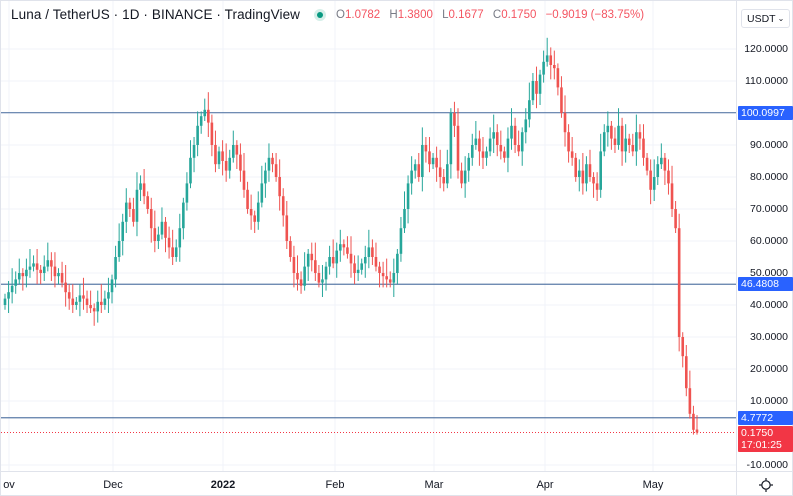 The height and width of the screenshot is (496, 793). Describe the element at coordinates (113, 485) in the screenshot. I see `time-label: Dec` at that location.